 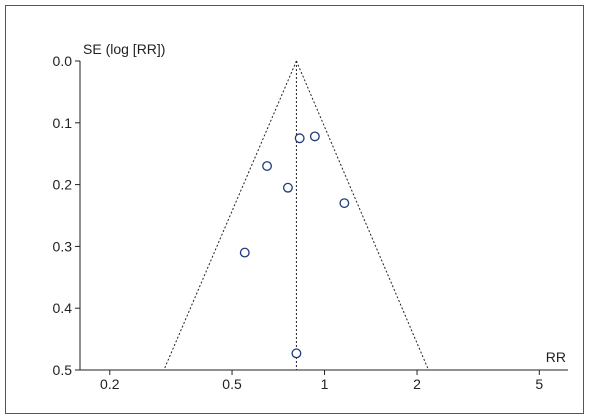 What do you see at coordinates (63, 308) in the screenshot?
I see `y-tick-label: 0.4` at bounding box center [63, 308].